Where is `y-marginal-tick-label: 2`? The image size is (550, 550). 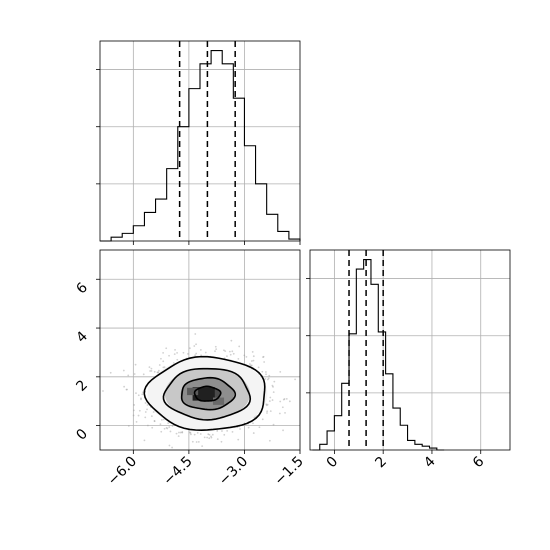
y-marginal-tick-label: 2 is located at coordinates (381, 463).